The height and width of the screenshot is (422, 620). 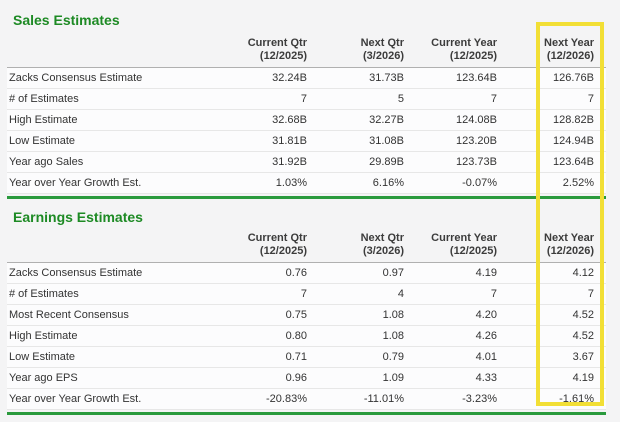 I want to click on cell-current-qtr: 0.71, so click(x=296, y=357).